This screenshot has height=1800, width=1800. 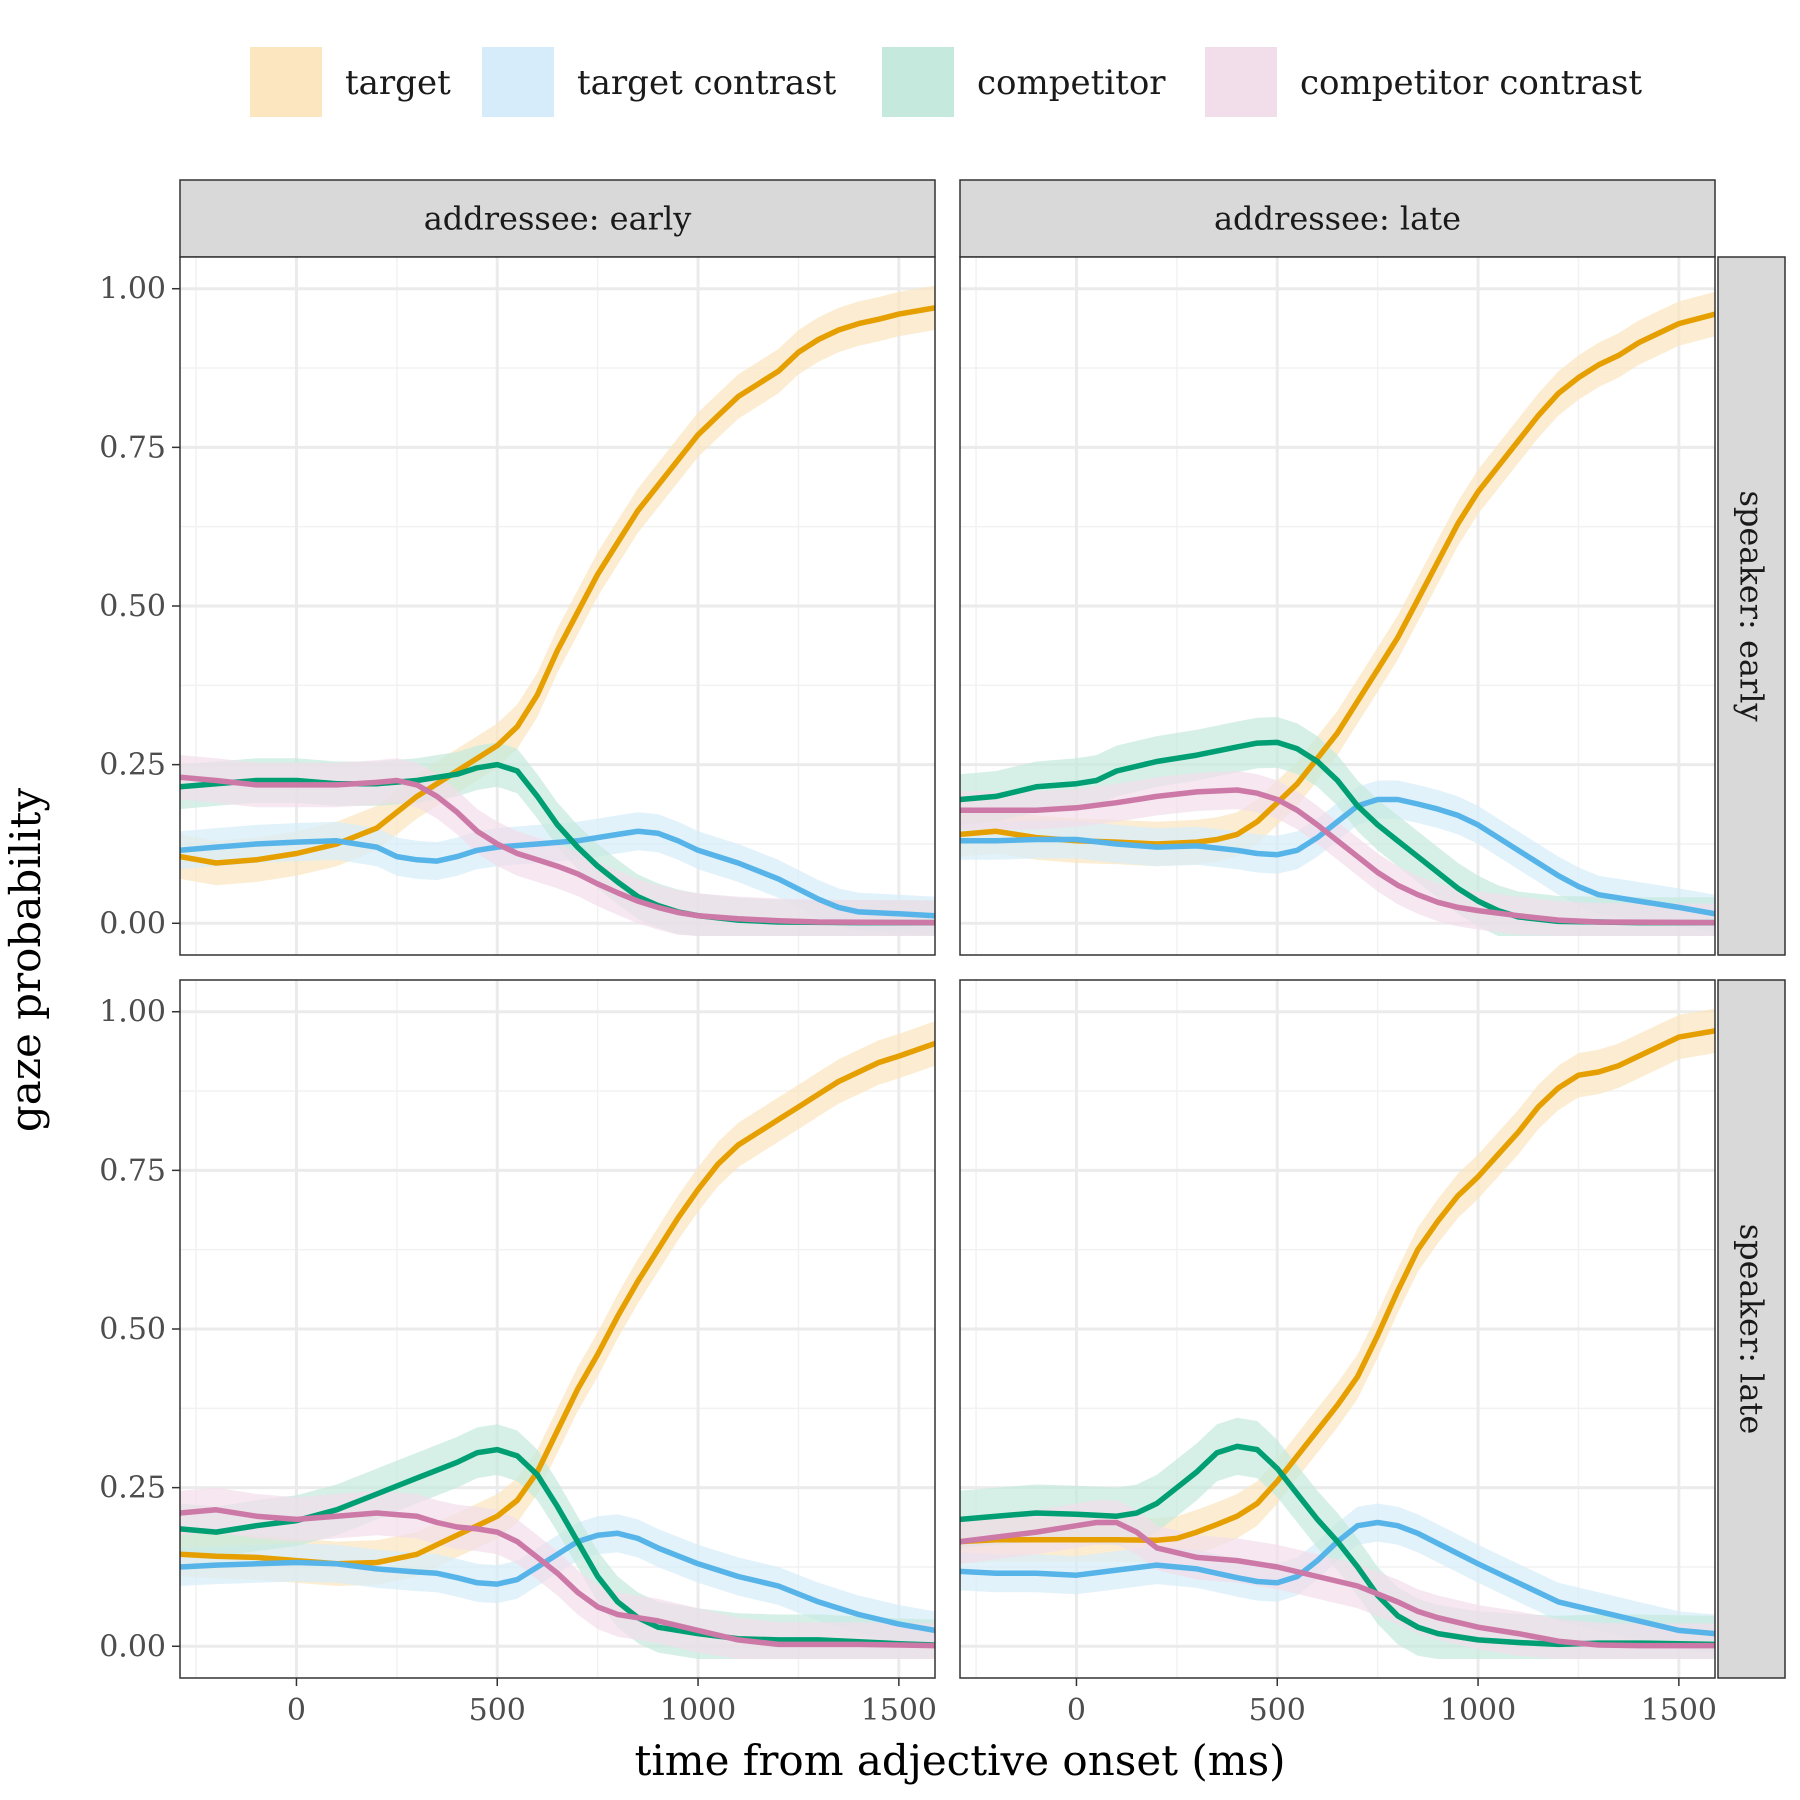 I want to click on strip-label: speaker: early, so click(x=1752, y=605).